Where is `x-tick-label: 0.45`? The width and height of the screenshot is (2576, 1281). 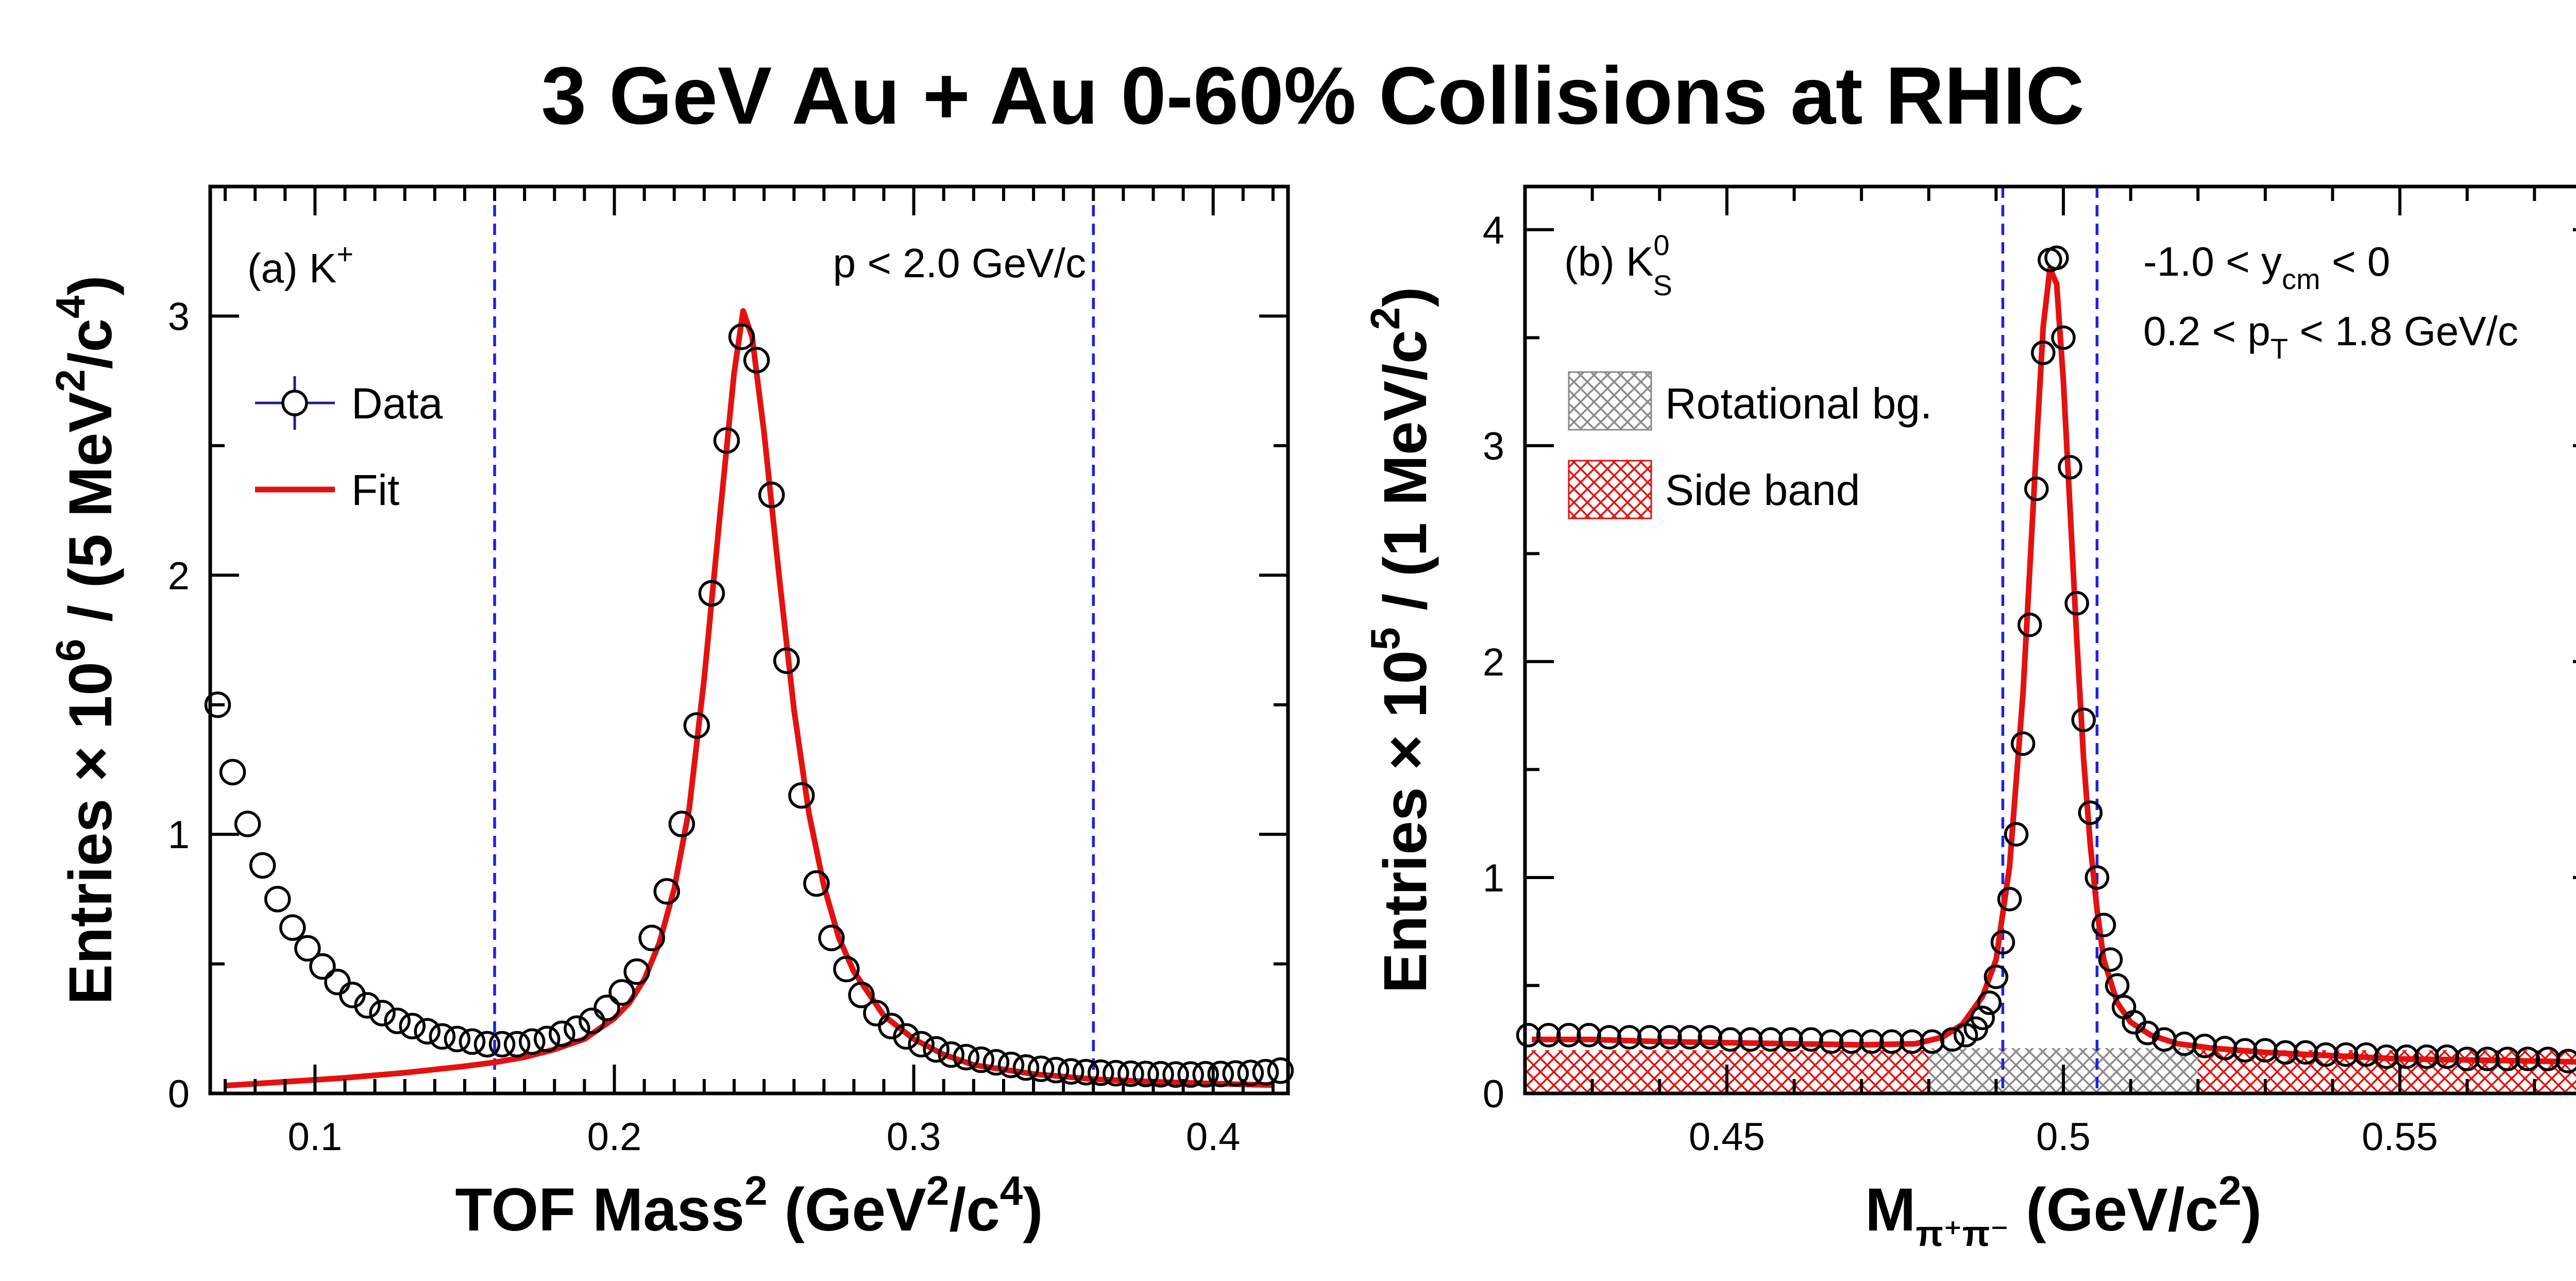 x-tick-label: 0.45 is located at coordinates (1727, 1137).